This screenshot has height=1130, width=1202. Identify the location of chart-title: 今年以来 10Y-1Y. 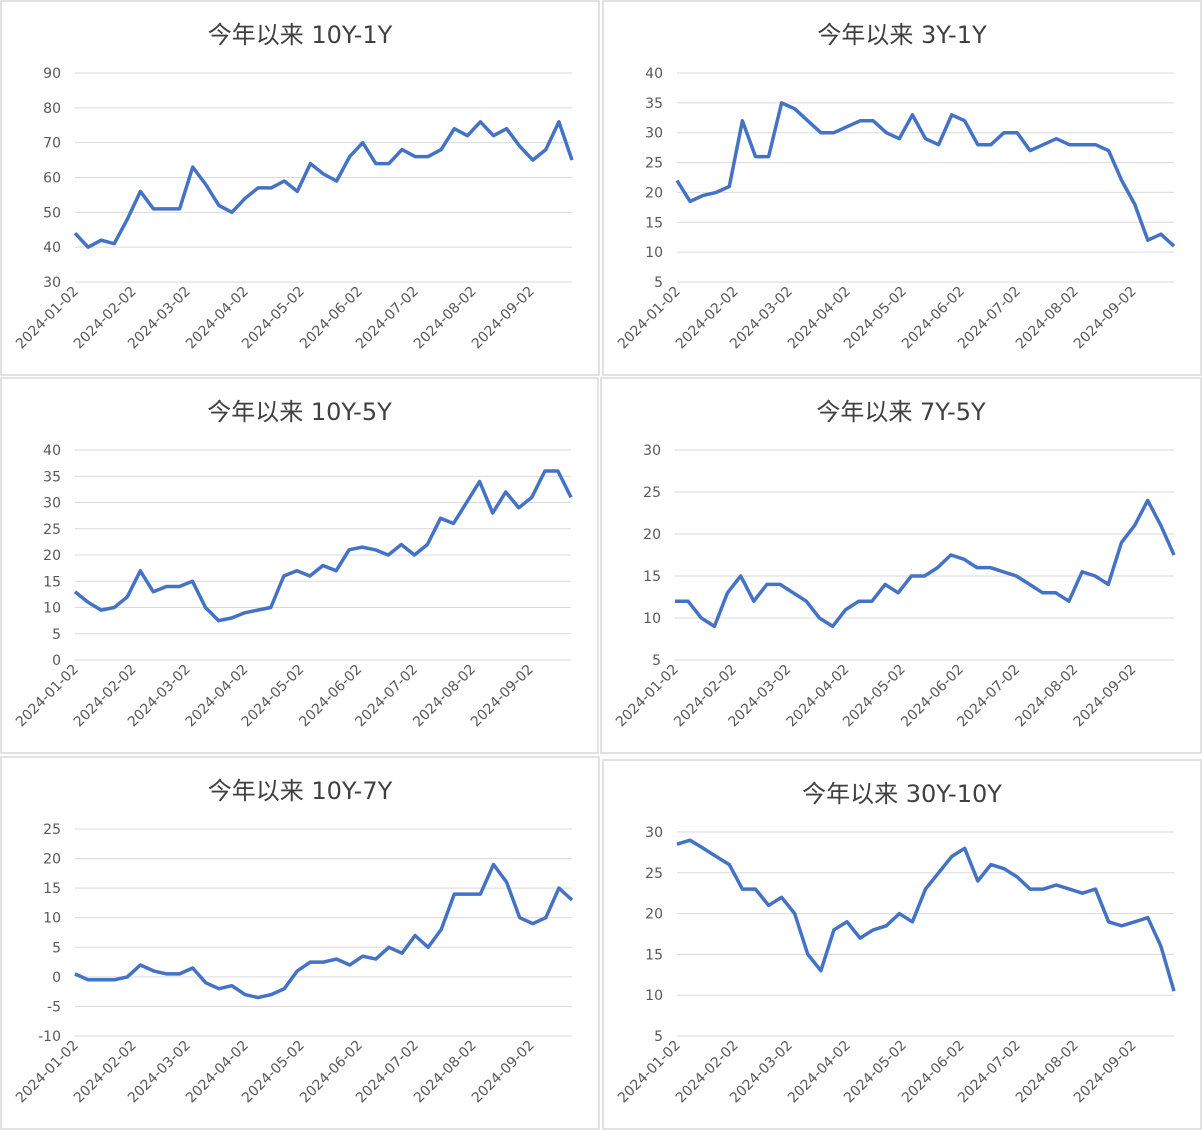
(300, 35).